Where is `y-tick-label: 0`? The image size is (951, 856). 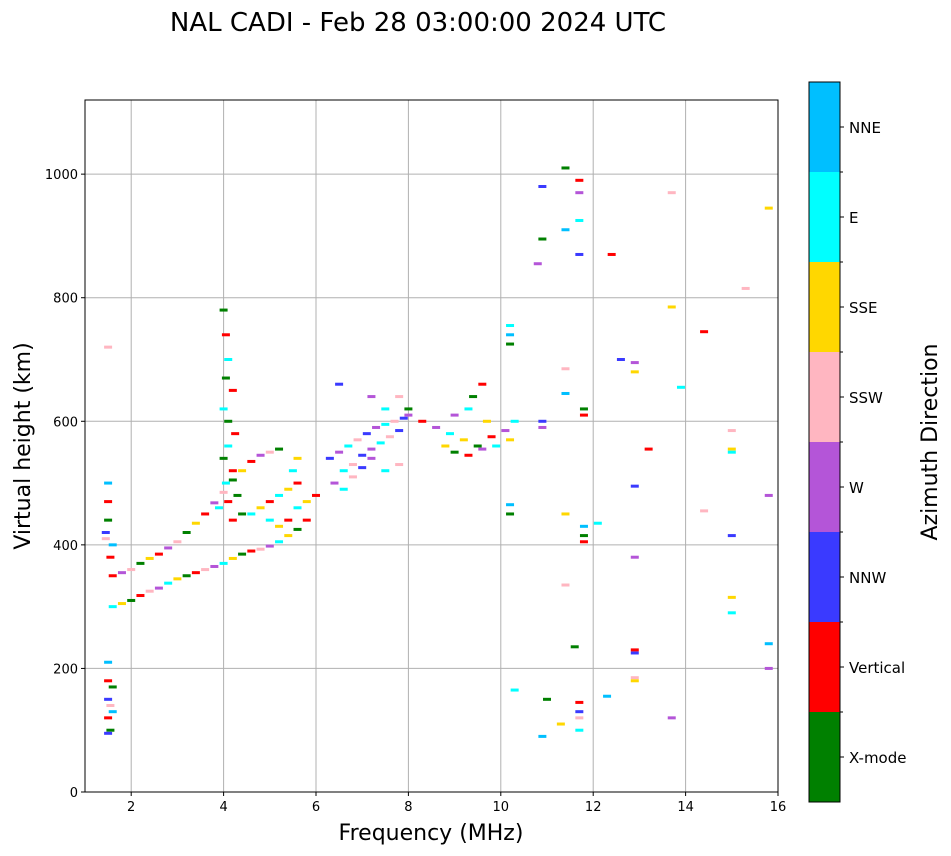
y-tick-label: 0 is located at coordinates (74, 793).